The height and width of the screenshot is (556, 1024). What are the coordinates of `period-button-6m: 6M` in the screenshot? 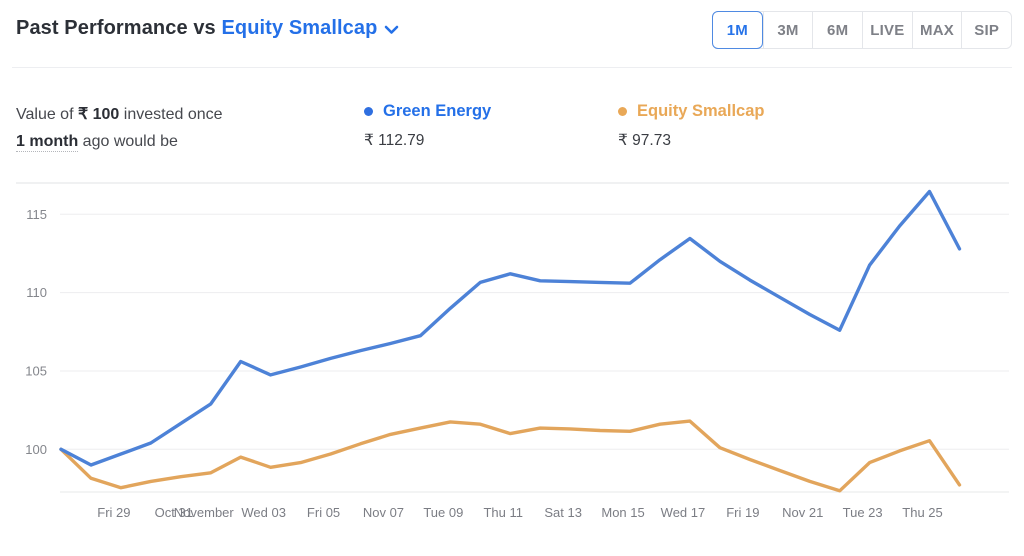 It's located at (837, 30).